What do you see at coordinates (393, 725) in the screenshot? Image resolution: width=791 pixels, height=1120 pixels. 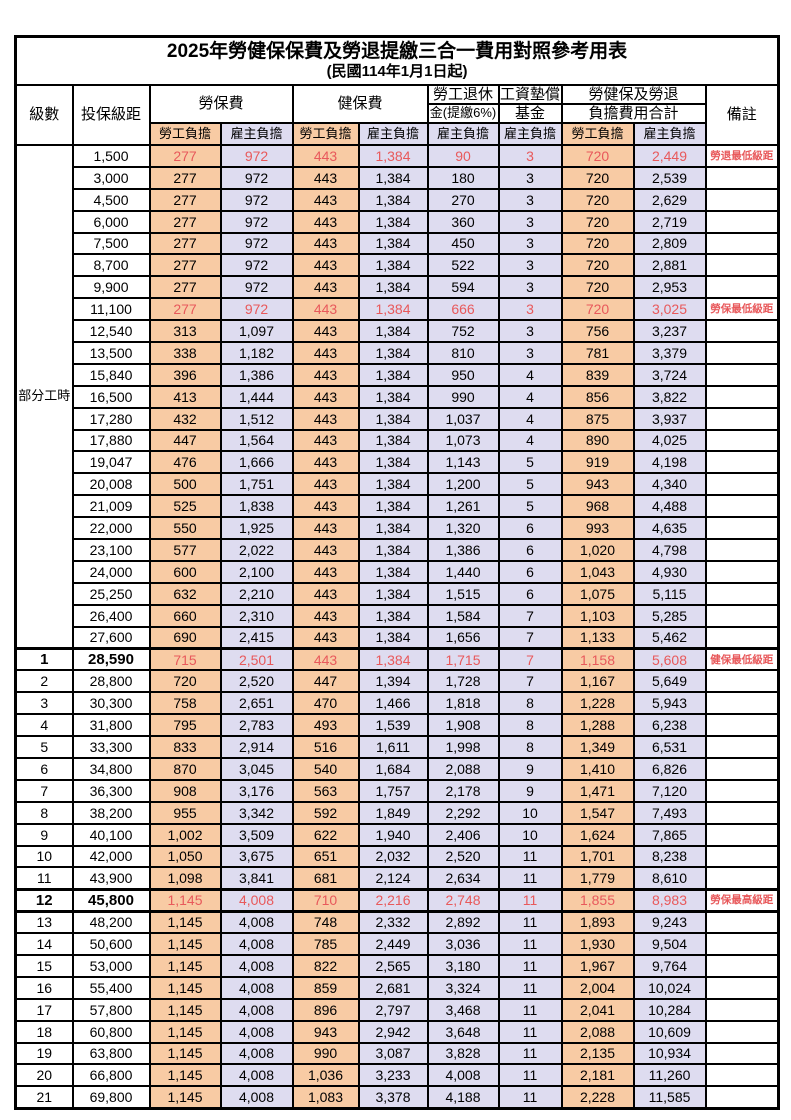 I see `cell-health-employer: 1,539` at bounding box center [393, 725].